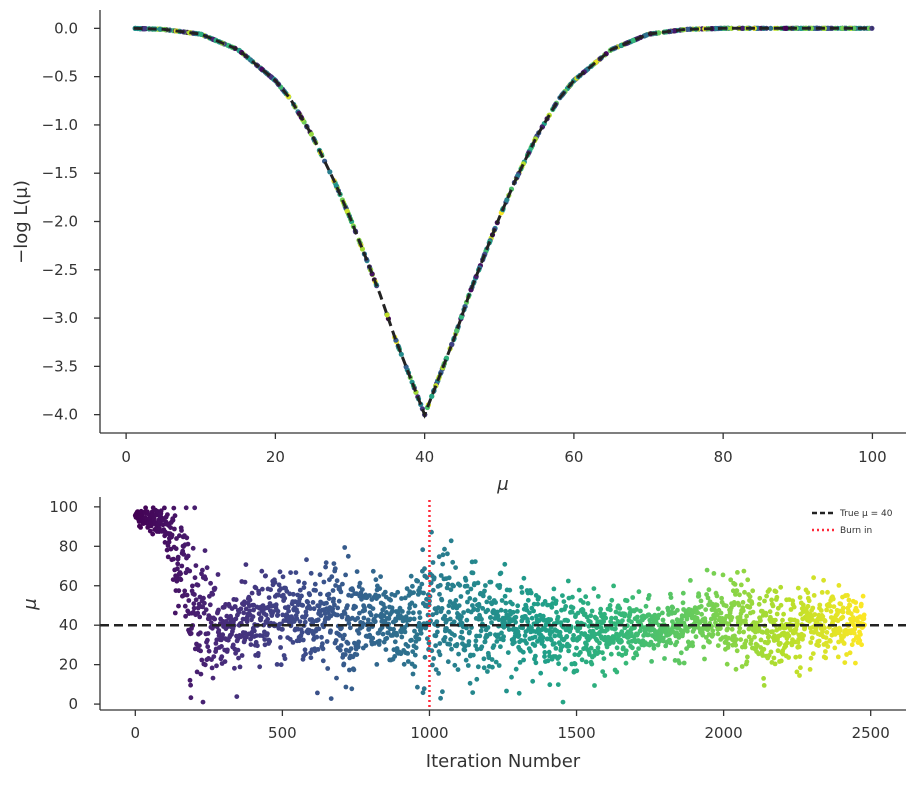  Describe the element at coordinates (74, 605) in the screenshot. I see `bottom-y-ticks: 0 20 40 60 80 100` at that location.